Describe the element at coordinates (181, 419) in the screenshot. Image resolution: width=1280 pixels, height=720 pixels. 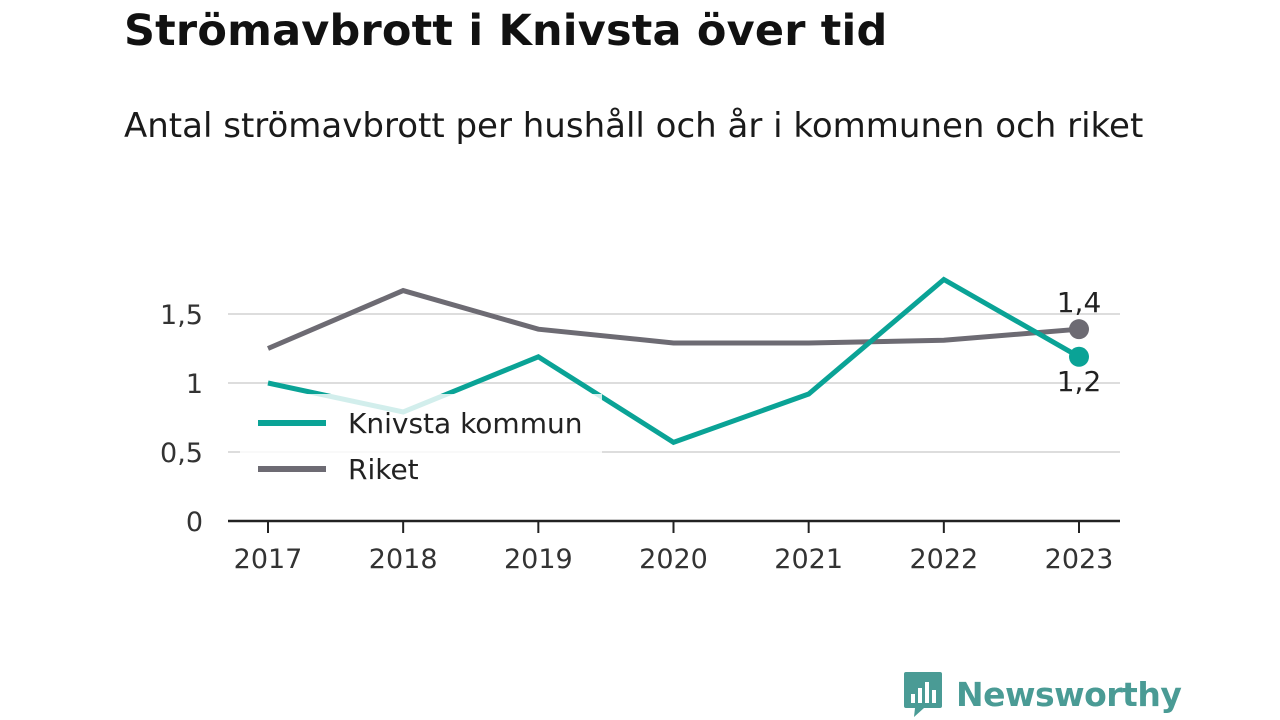
I see `y-axis-ticks: 0 0,5 1 1,5` at that location.